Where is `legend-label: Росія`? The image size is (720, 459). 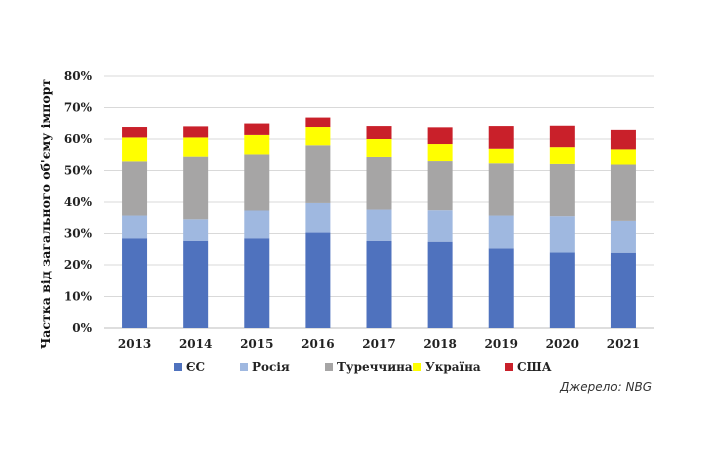 legend-label: Росія is located at coordinates (271, 367).